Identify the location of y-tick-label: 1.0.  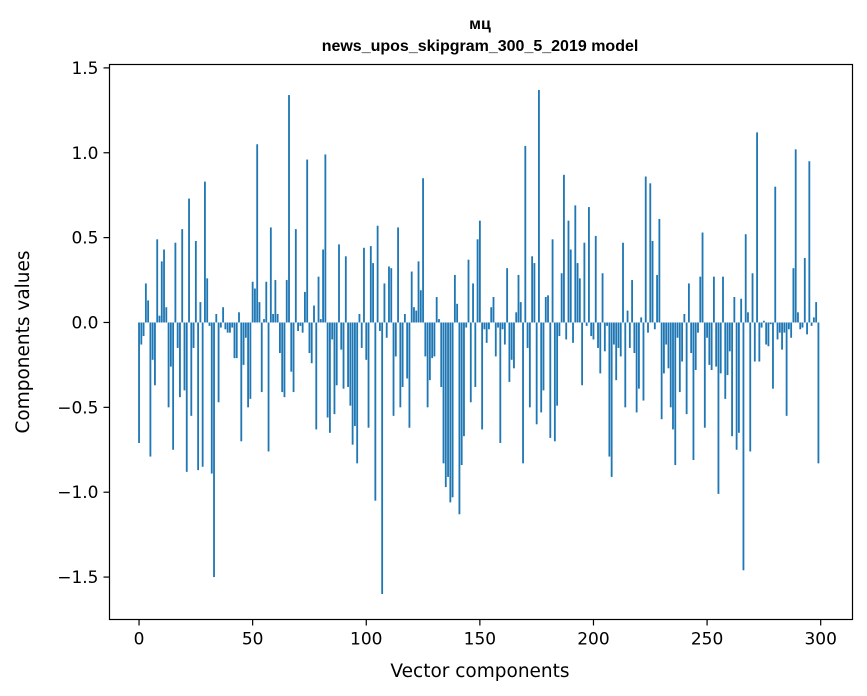
(84, 154).